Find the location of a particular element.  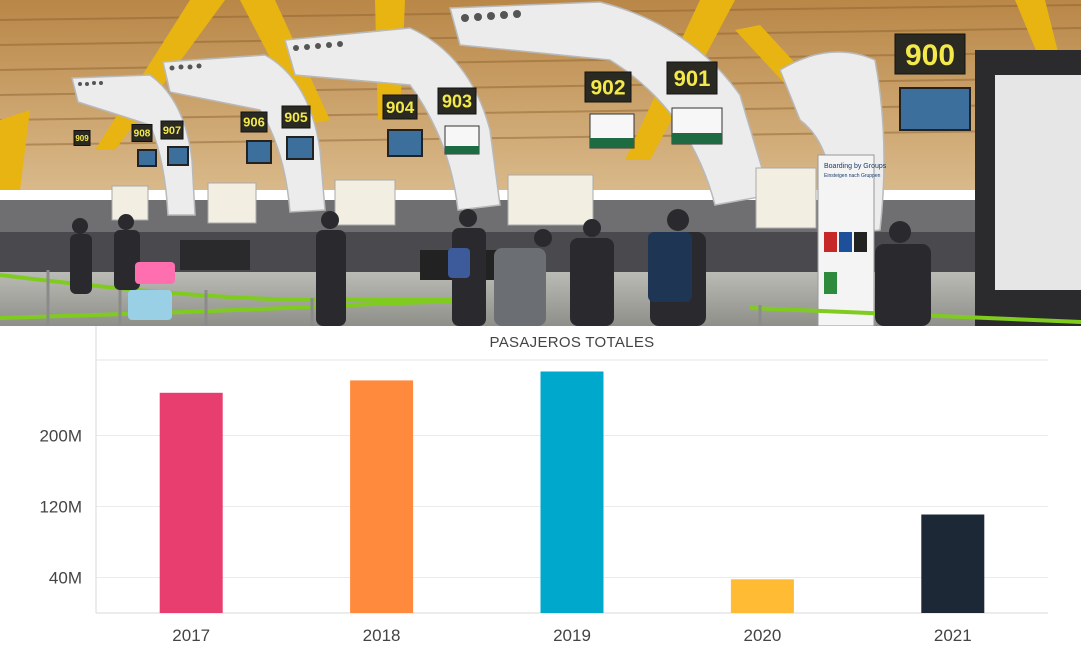

canopy-vents is located at coordinates (299, 48).